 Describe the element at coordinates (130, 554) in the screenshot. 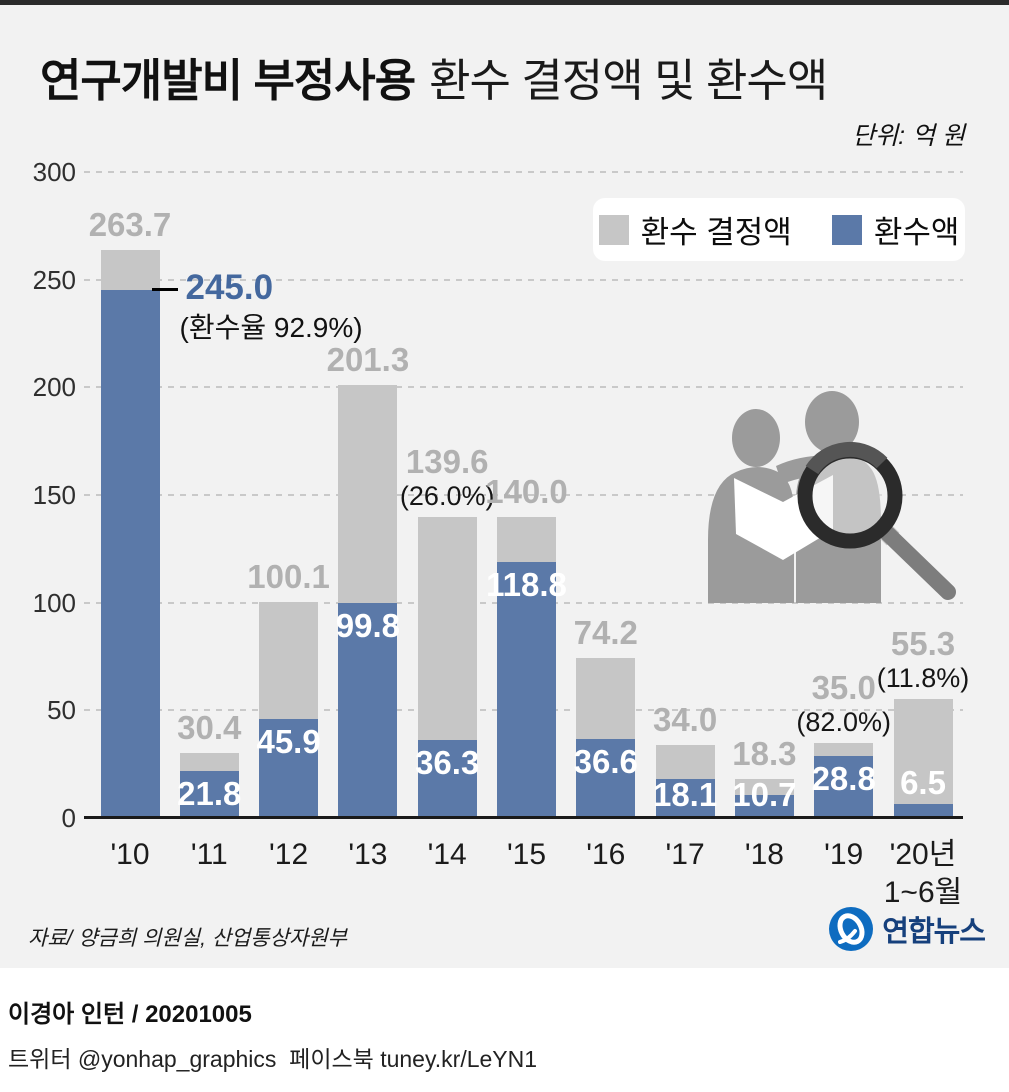

I see `bar-recovered-'10` at that location.